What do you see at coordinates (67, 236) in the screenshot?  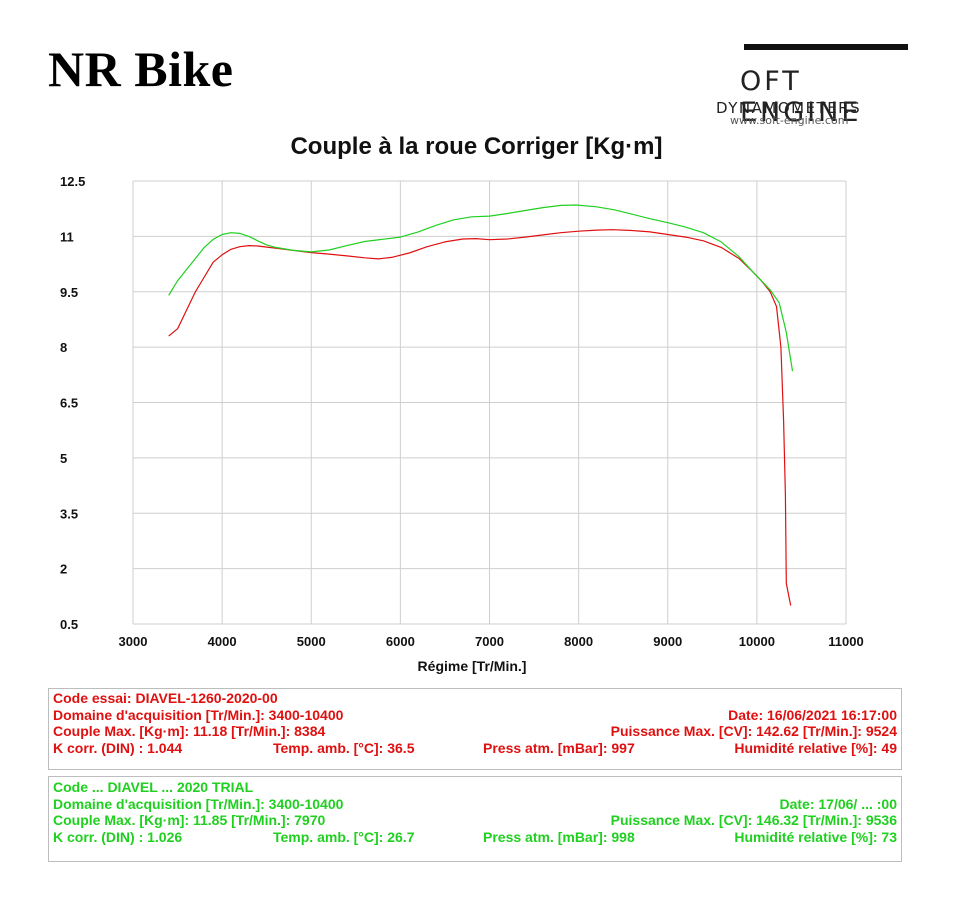 I see `y-tick-label: 11` at bounding box center [67, 236].